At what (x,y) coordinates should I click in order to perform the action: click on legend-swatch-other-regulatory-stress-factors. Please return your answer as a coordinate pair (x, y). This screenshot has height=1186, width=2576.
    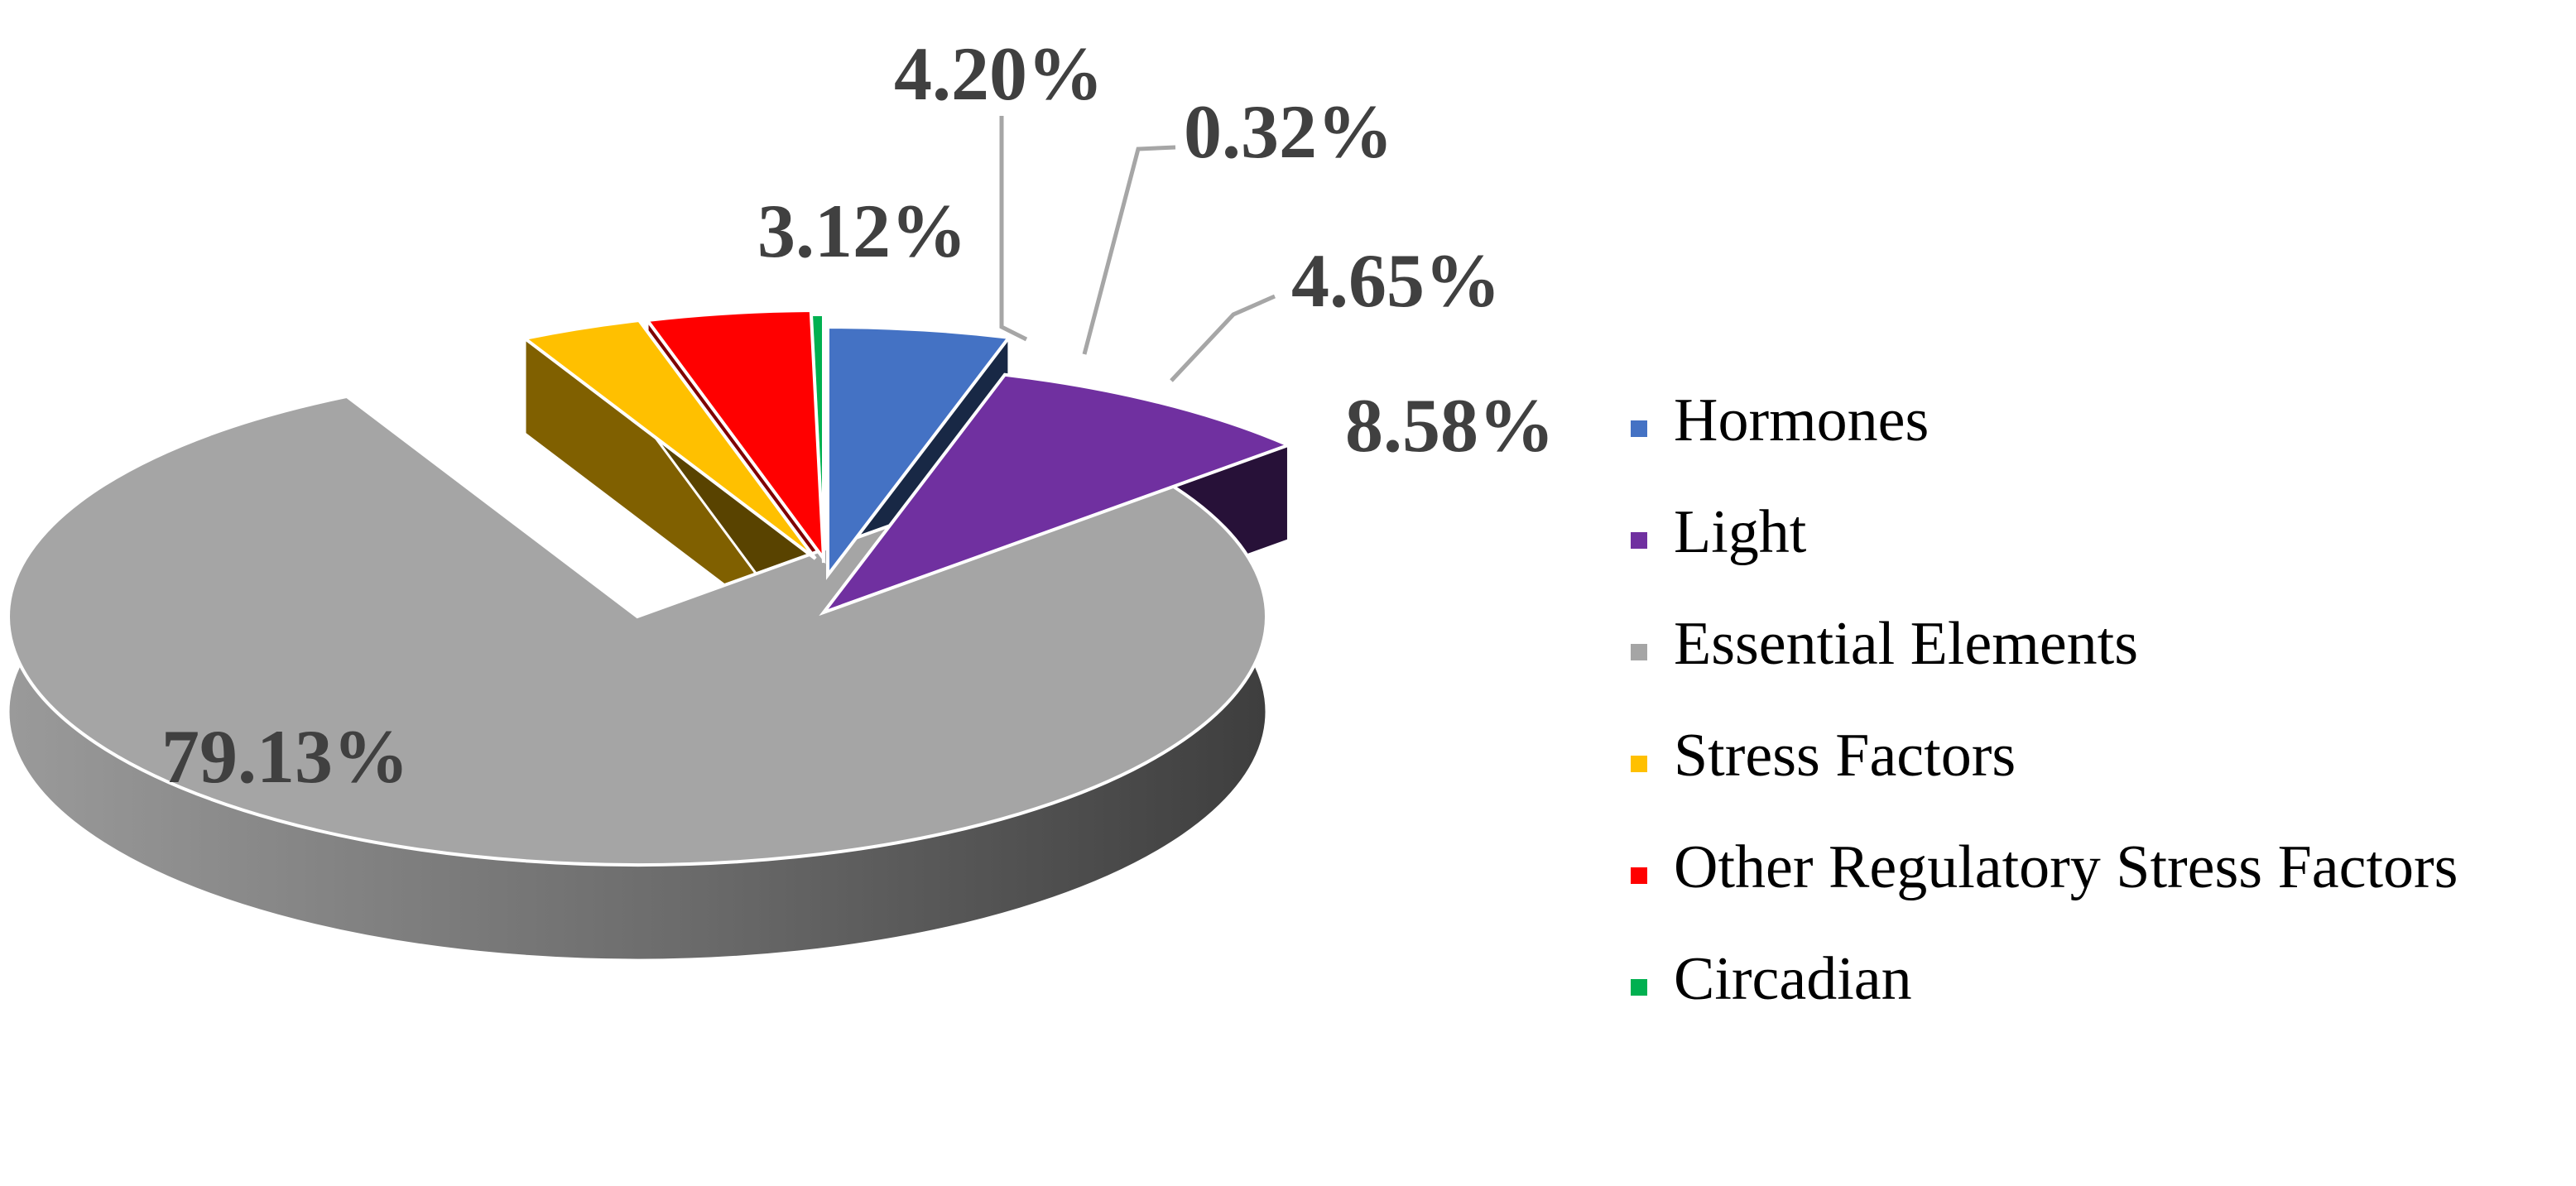
    Looking at the image, I should click on (1639, 875).